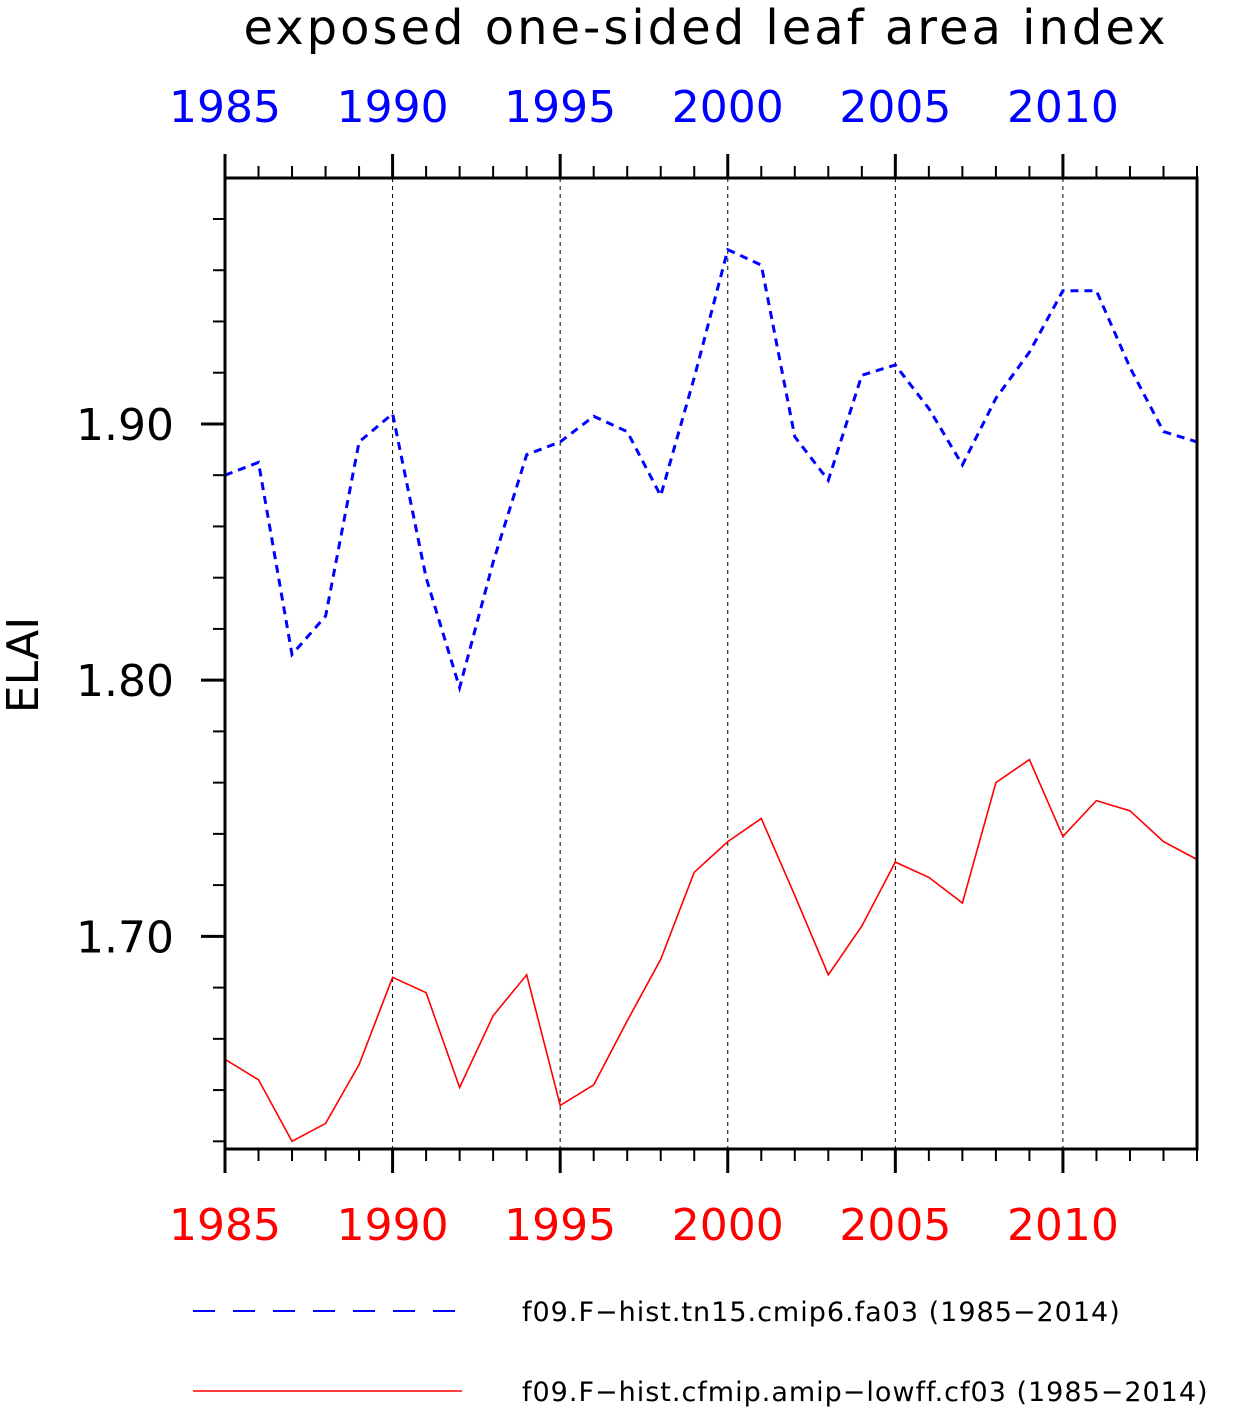 The height and width of the screenshot is (1410, 1247). I want to click on y-tick-label-1.90: 1.90, so click(125, 425).